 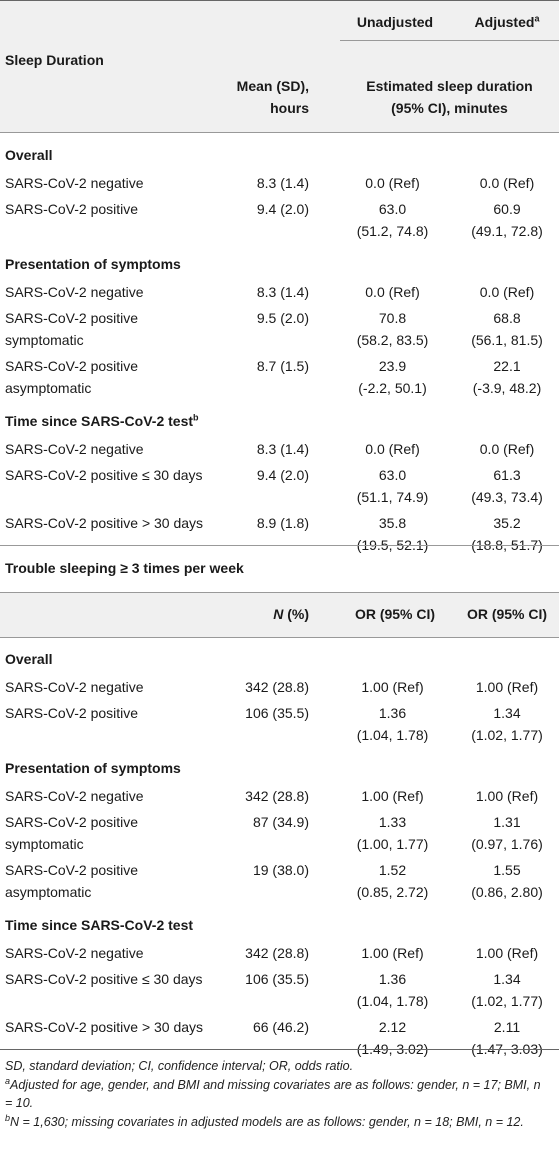 What do you see at coordinates (282, 366) in the screenshot?
I see `row-value: 8.7 (1.5)` at bounding box center [282, 366].